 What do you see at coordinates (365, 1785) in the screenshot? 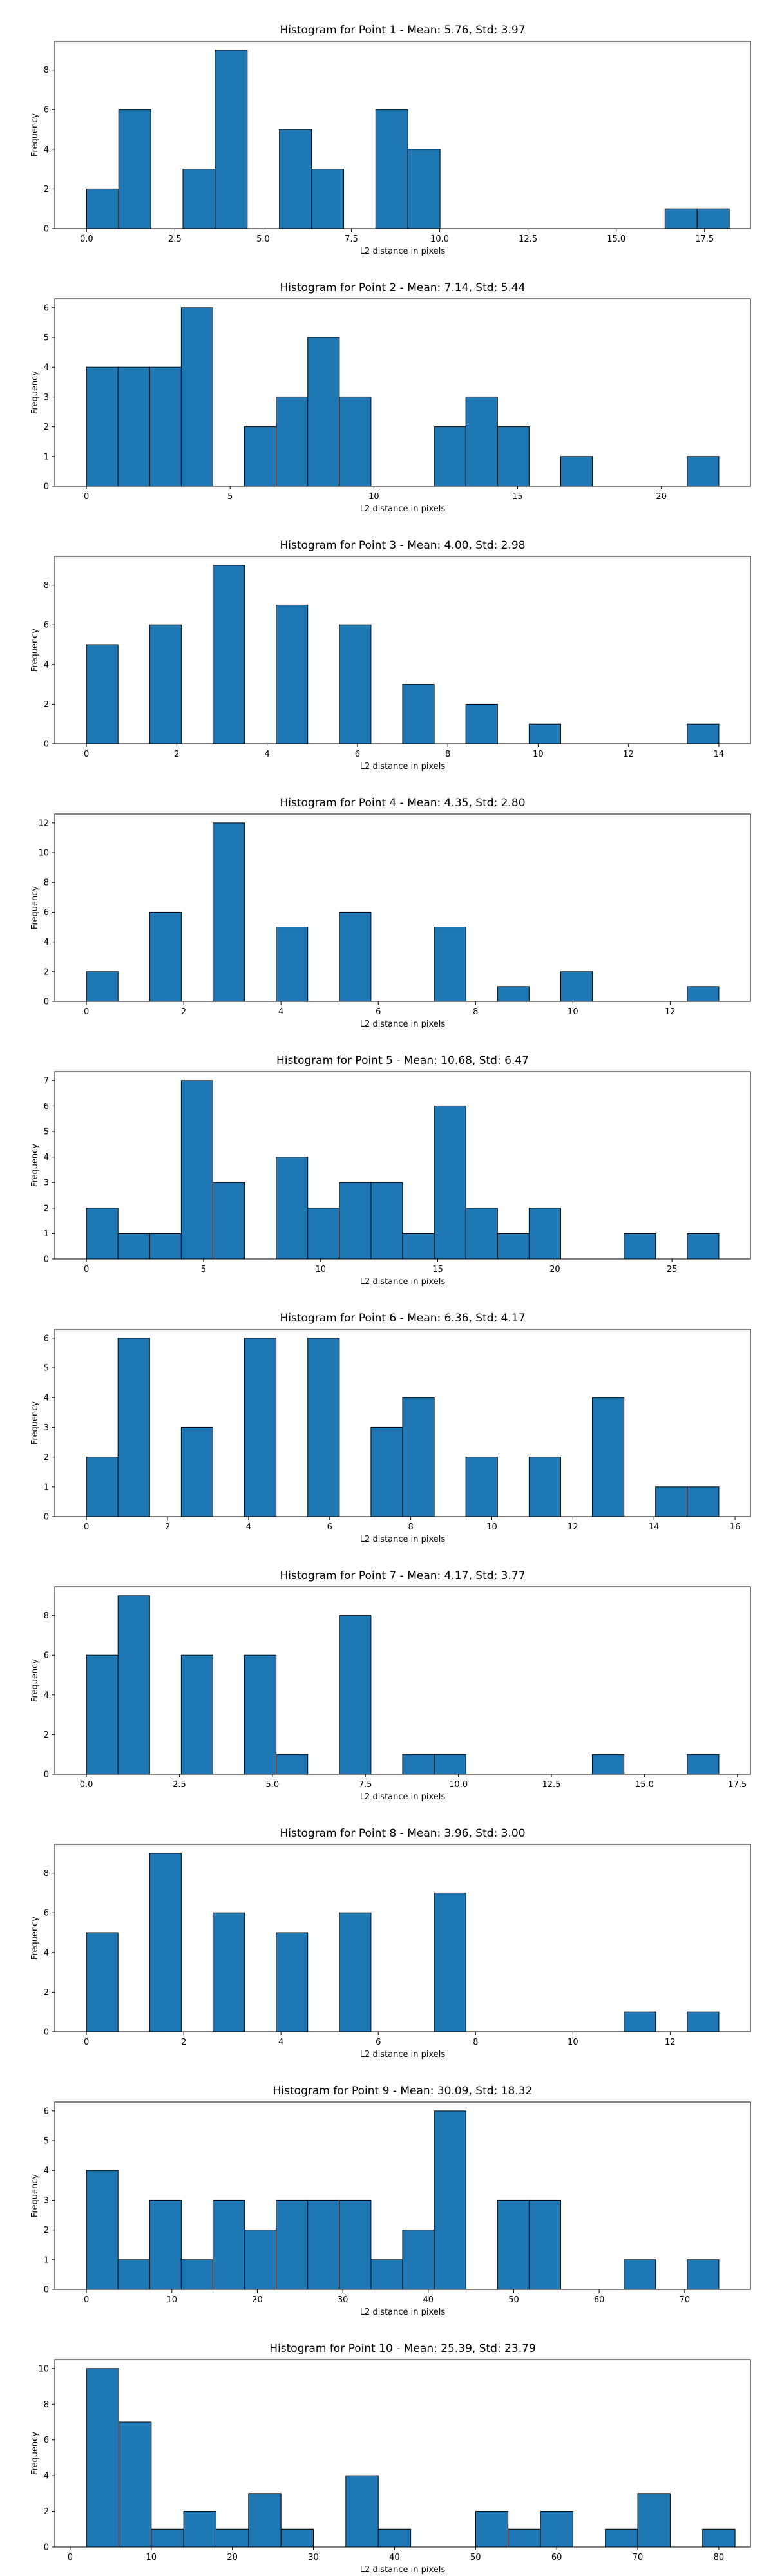
I see `x-tick-label: 7.5` at bounding box center [365, 1785].